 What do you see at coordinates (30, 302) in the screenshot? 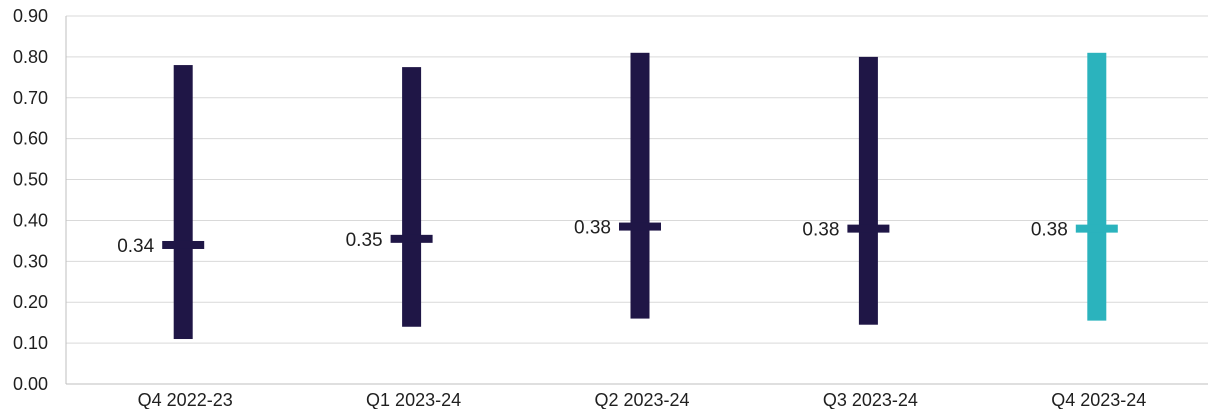
I see `y-tick-label: 0.20` at bounding box center [30, 302].